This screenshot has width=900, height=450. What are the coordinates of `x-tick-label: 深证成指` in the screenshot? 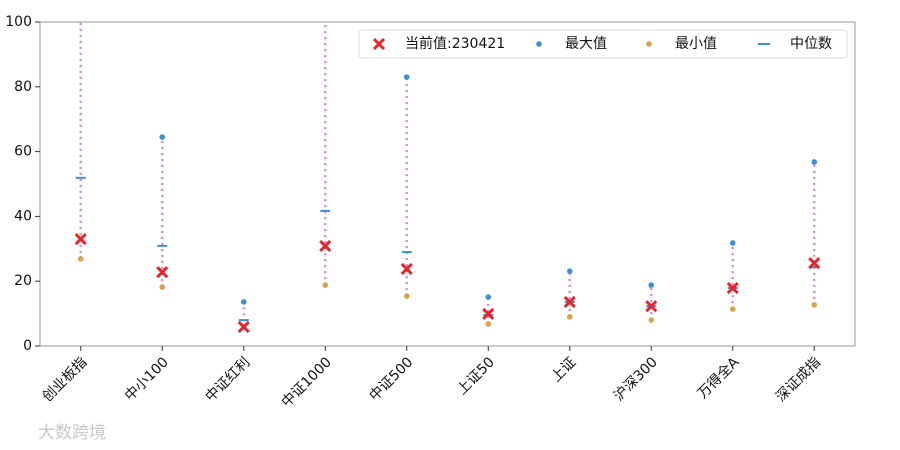 It's located at (798, 379).